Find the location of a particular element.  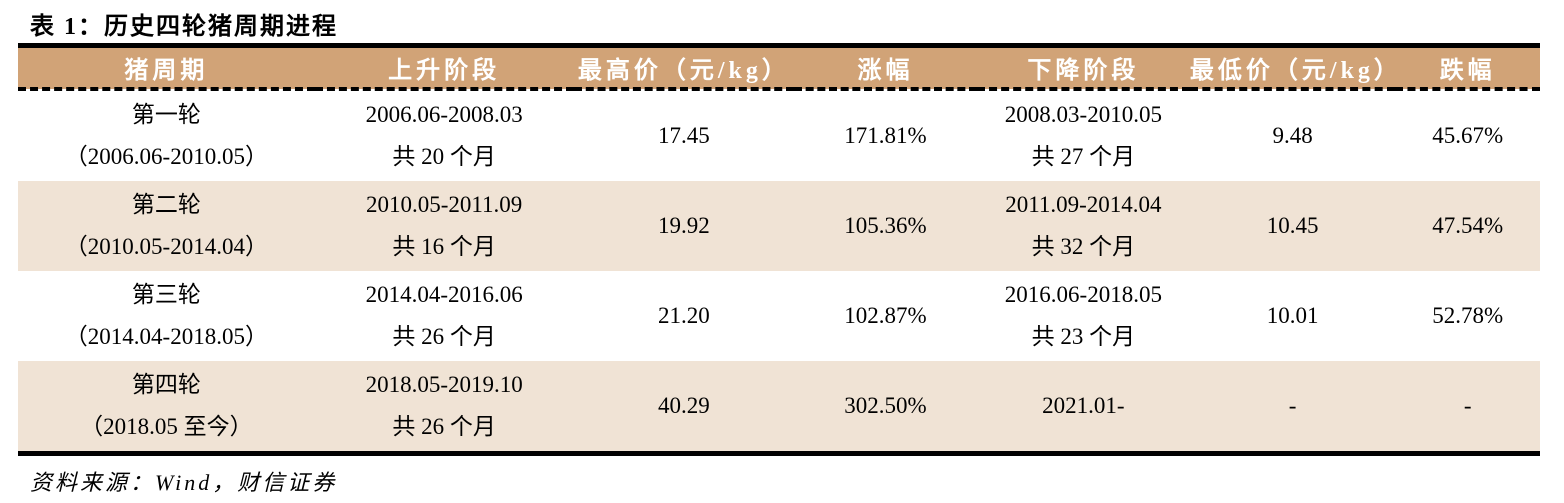

cell-fall-phase: 2016.06-2018.05 共 23 个月 is located at coordinates (1083, 316).